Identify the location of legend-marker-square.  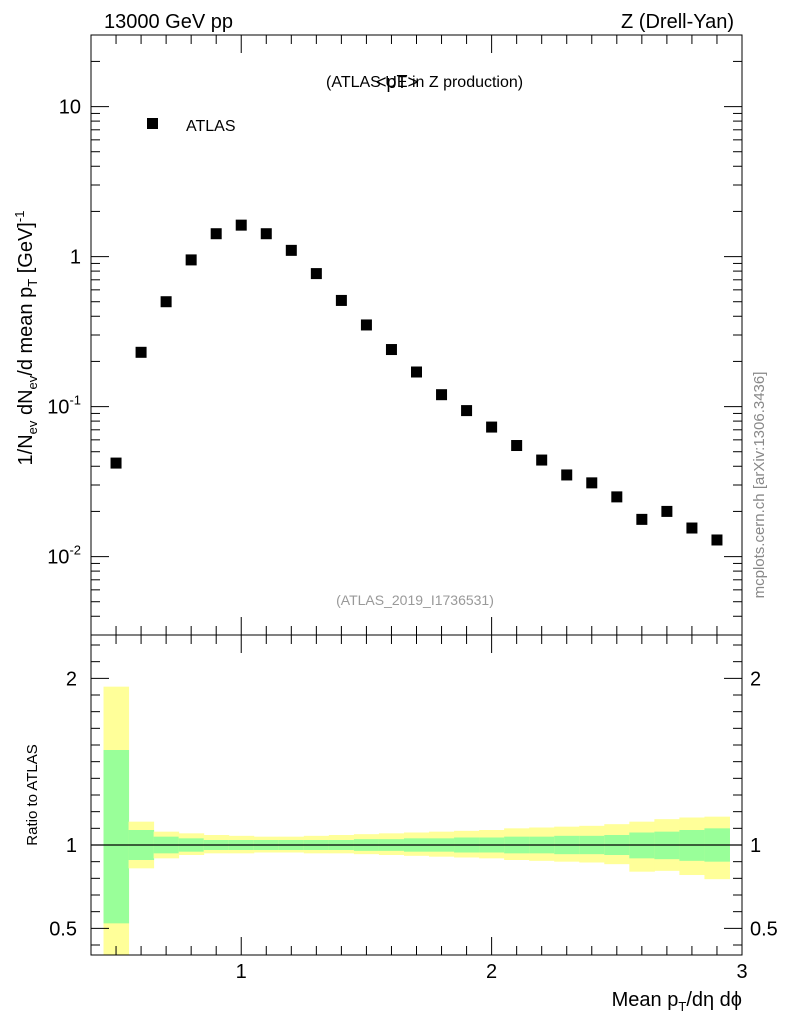
(152, 123).